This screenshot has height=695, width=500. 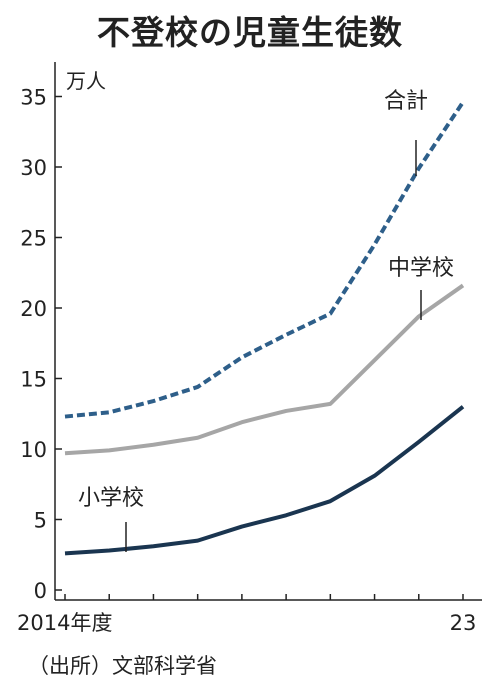 What do you see at coordinates (33, 98) in the screenshot?
I see `y-tick-label: 35` at bounding box center [33, 98].